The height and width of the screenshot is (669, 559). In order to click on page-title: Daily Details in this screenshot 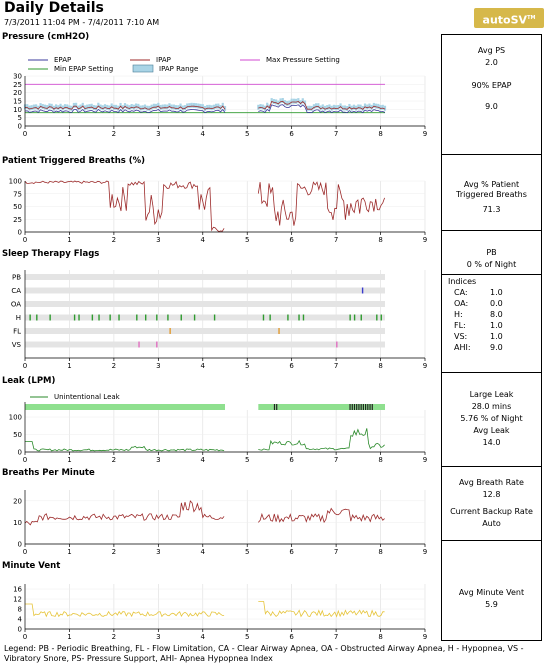, I will do `click(54, 8)`.